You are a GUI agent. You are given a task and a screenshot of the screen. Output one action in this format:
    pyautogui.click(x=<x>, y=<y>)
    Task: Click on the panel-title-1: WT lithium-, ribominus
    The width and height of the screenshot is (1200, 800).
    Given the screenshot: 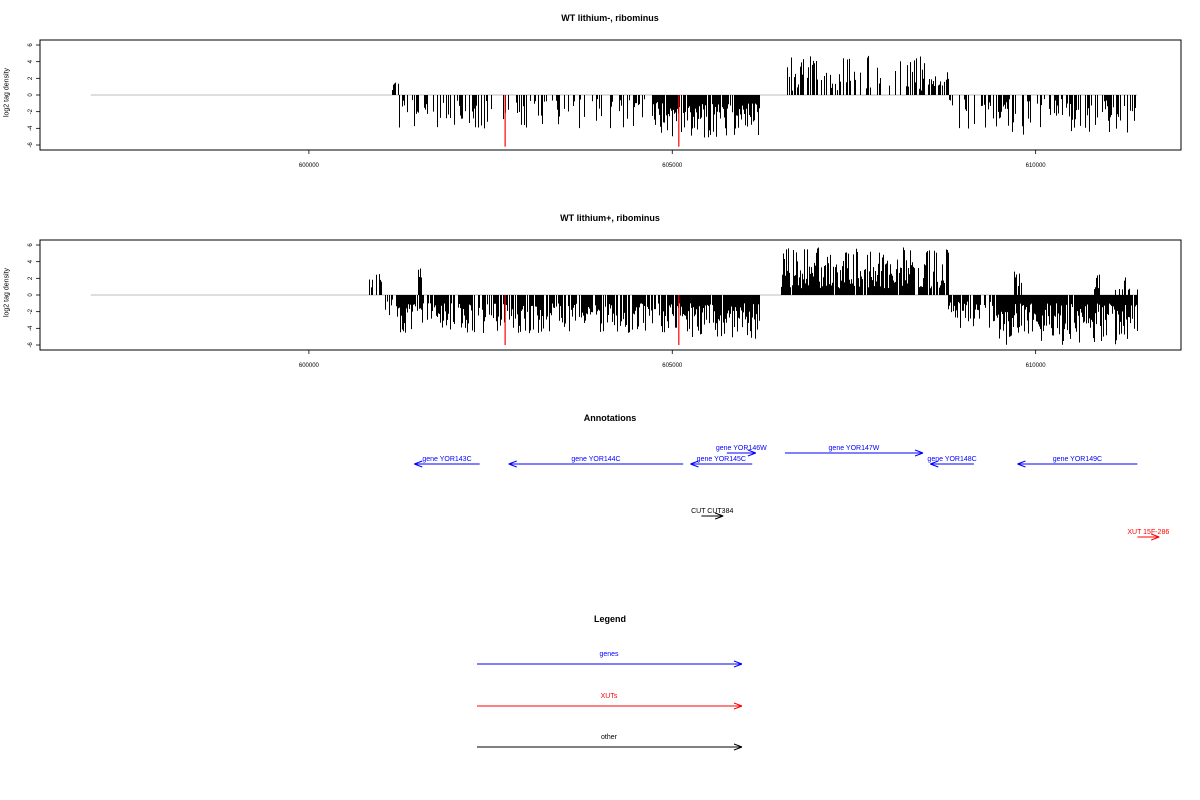 What is the action you would take?
    pyautogui.click(x=610, y=18)
    